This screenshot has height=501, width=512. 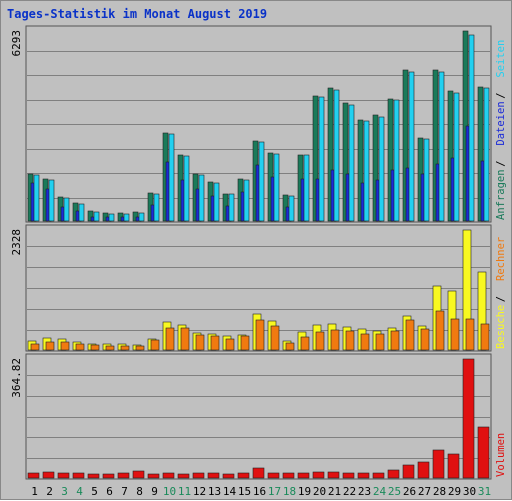 I want to click on x-tick-label-day-13: 13, so click(x=214, y=491).